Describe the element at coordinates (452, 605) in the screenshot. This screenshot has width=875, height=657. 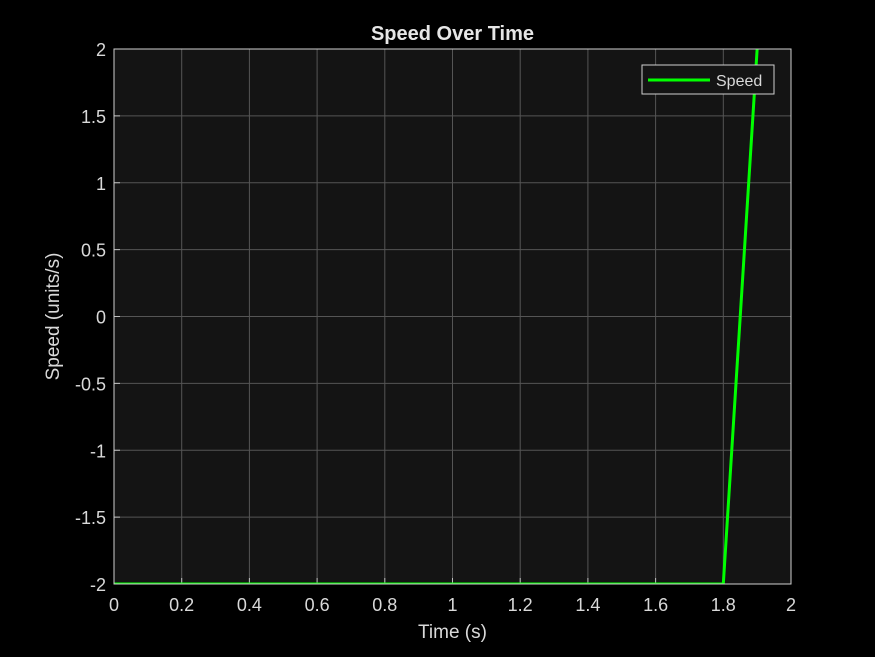
I see `x-tick-label: 1` at that location.